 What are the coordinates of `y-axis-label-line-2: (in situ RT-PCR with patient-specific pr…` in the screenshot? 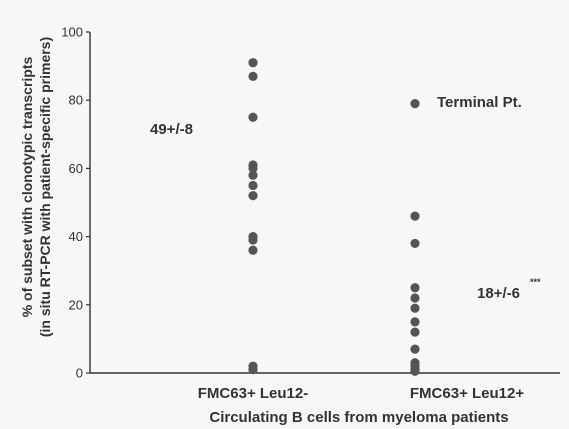 It's located at (45, 187).